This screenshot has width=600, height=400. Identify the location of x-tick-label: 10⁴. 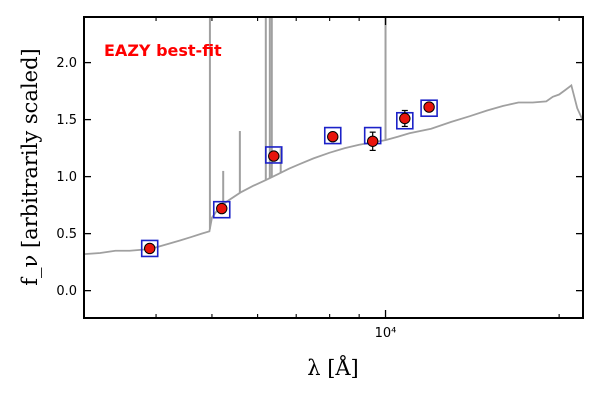
(386, 333).